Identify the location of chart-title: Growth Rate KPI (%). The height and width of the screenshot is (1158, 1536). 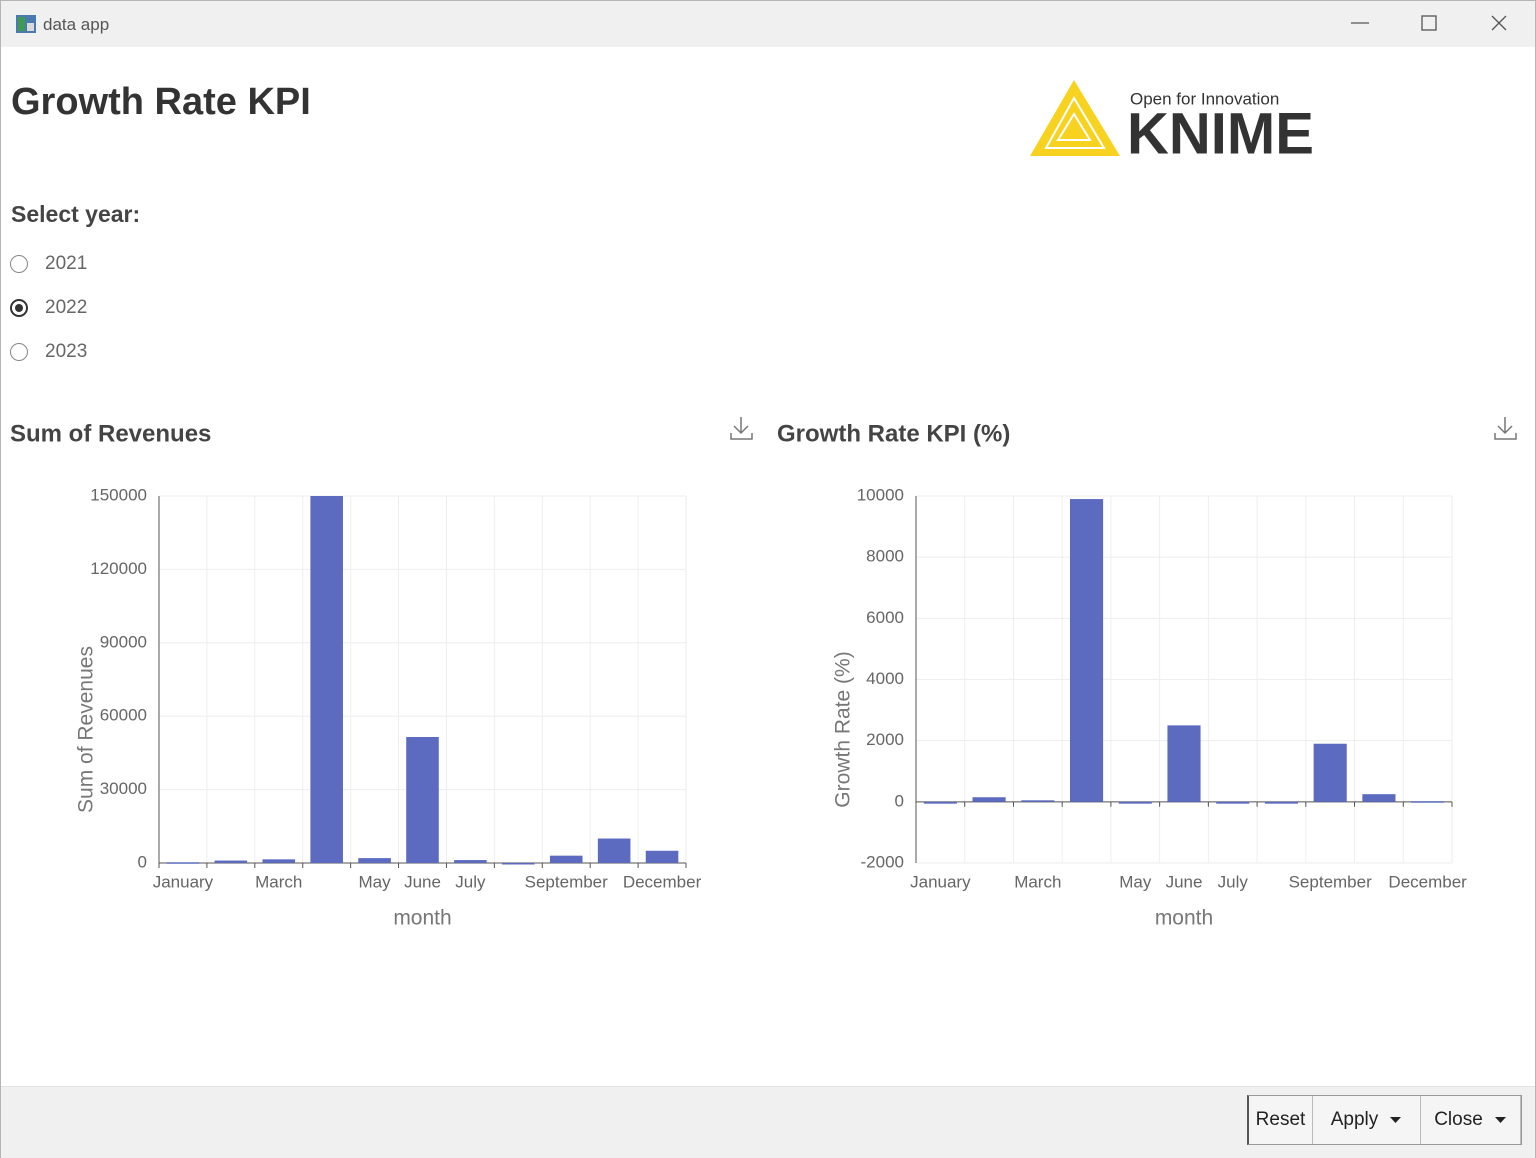
(893, 433).